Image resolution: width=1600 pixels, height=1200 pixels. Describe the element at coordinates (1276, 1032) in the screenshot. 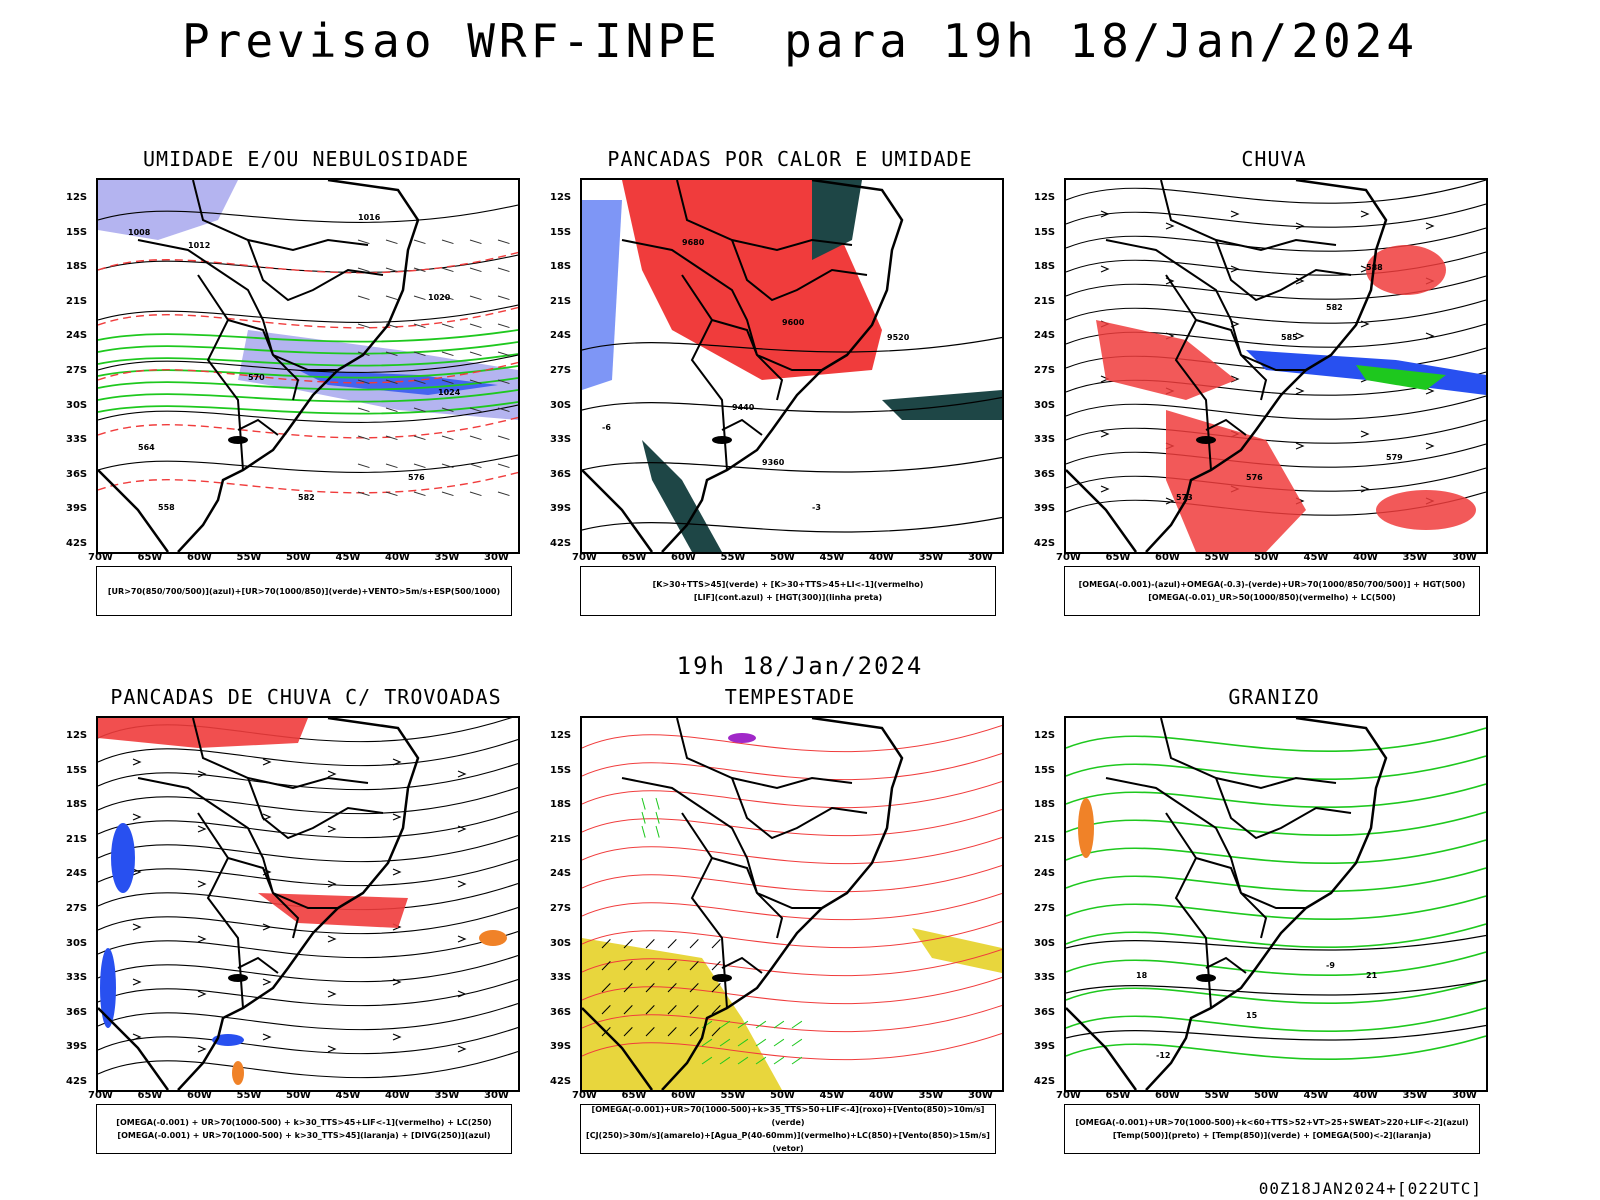

I see `temp500-contour` at that location.